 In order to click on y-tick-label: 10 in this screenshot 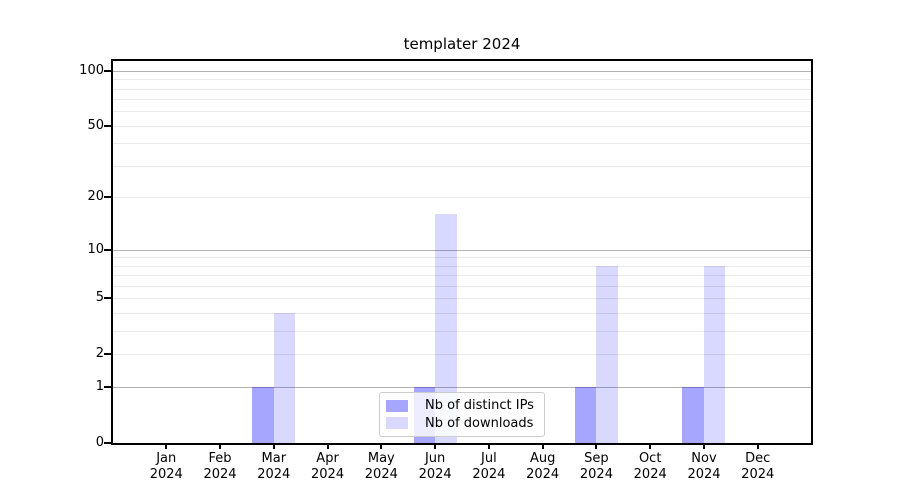, I will do `click(95, 249)`.